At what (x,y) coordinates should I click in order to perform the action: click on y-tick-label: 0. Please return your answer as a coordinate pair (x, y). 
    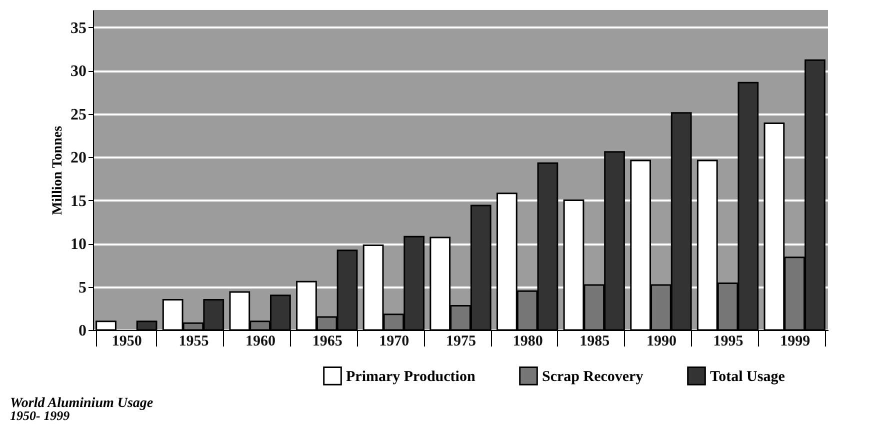
    Looking at the image, I should click on (82, 331).